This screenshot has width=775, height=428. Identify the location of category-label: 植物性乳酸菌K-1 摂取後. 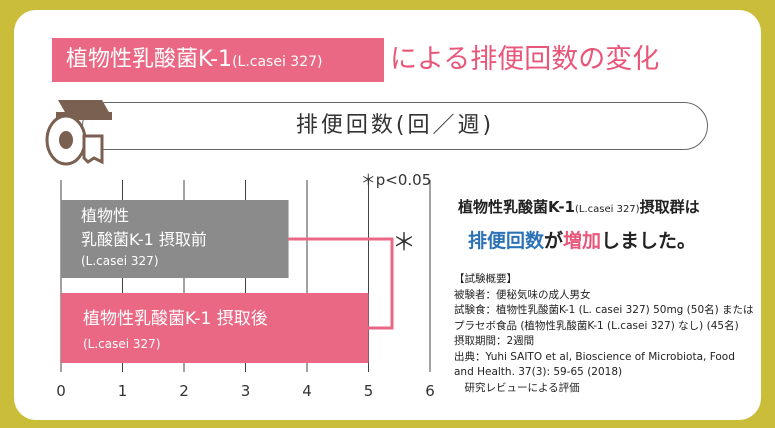
(175, 319).